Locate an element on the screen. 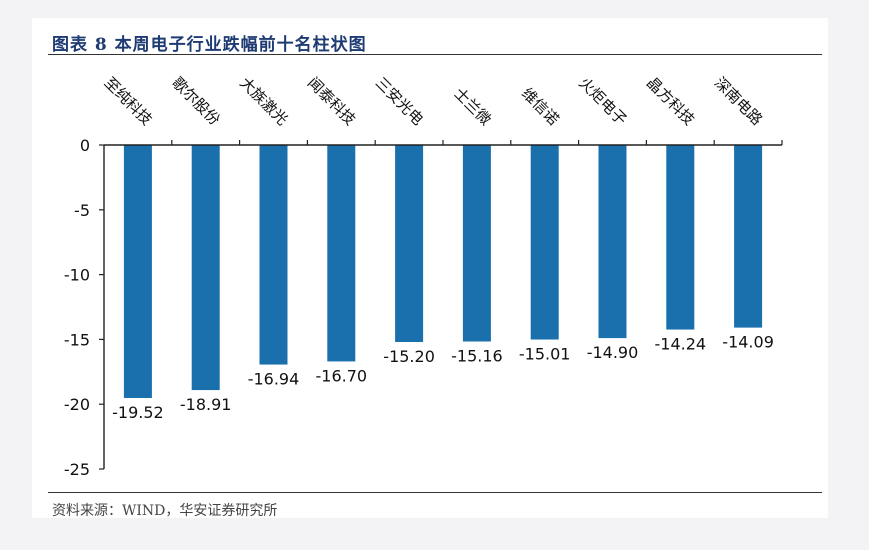 Image resolution: width=869 pixels, height=550 pixels. data-label: -14.24 is located at coordinates (681, 344).